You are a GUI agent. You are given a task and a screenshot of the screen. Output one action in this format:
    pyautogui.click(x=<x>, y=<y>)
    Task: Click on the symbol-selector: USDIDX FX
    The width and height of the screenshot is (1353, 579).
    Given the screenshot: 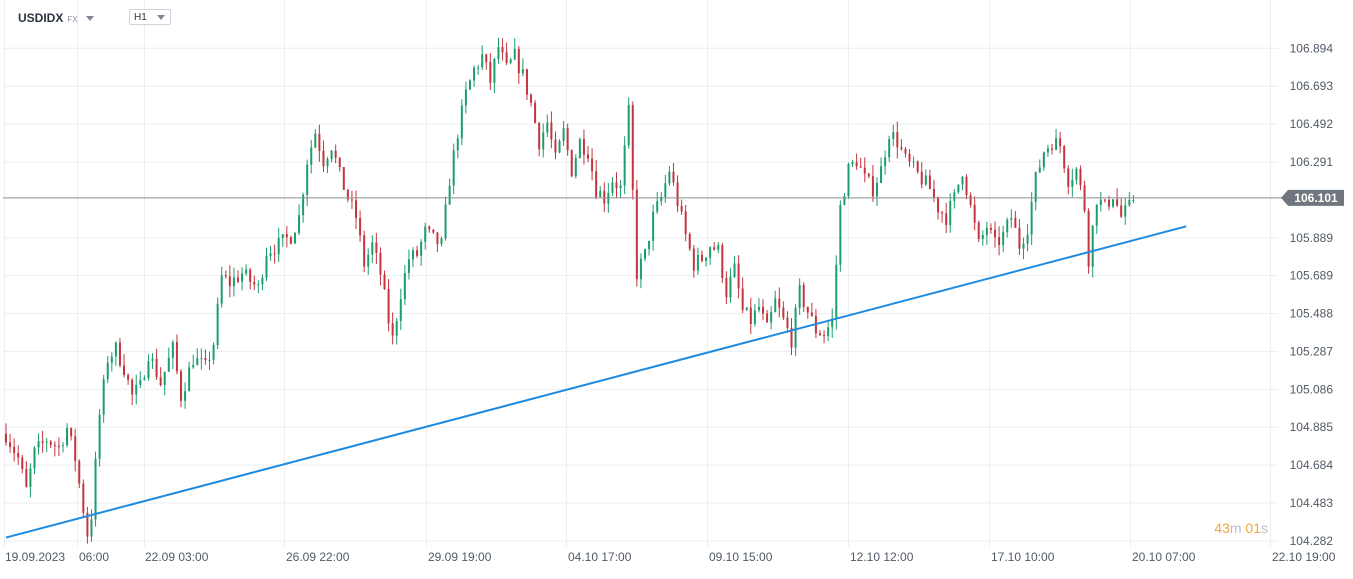 What is the action you would take?
    pyautogui.click(x=56, y=18)
    